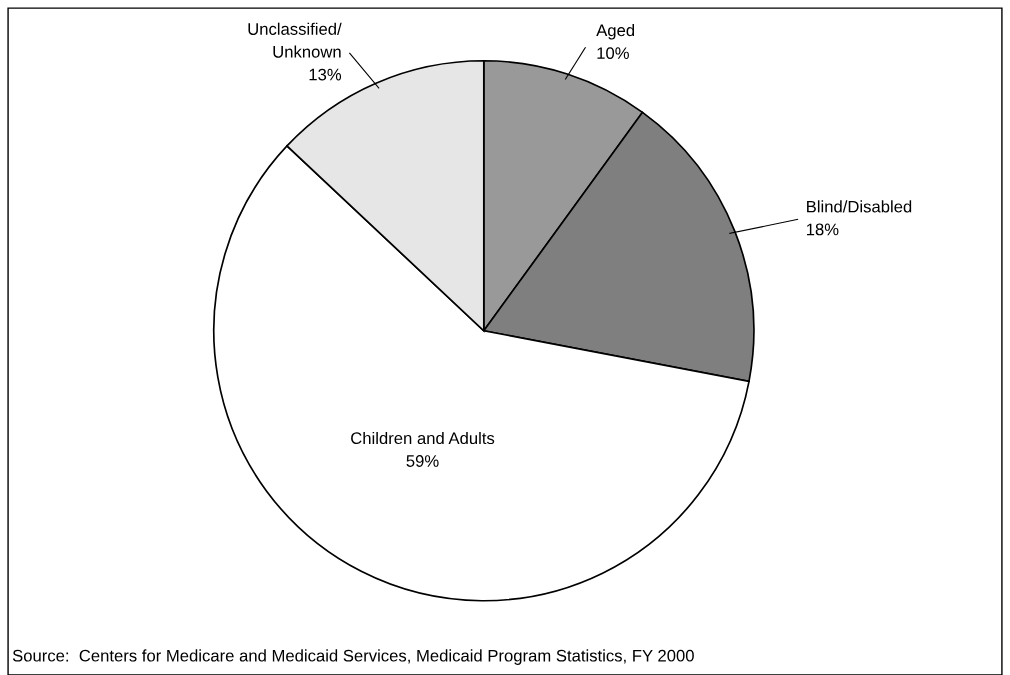  Describe the element at coordinates (822, 229) in the screenshot. I see `data-label: 18%` at that location.